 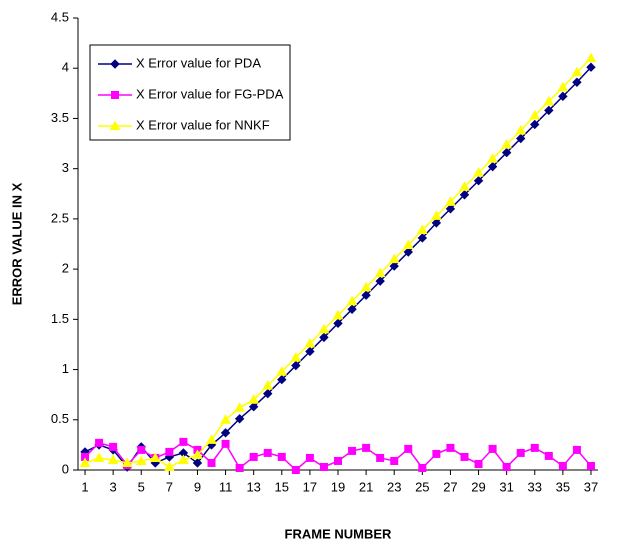 I want to click on y-tick-label: 4.5, so click(x=60, y=16).